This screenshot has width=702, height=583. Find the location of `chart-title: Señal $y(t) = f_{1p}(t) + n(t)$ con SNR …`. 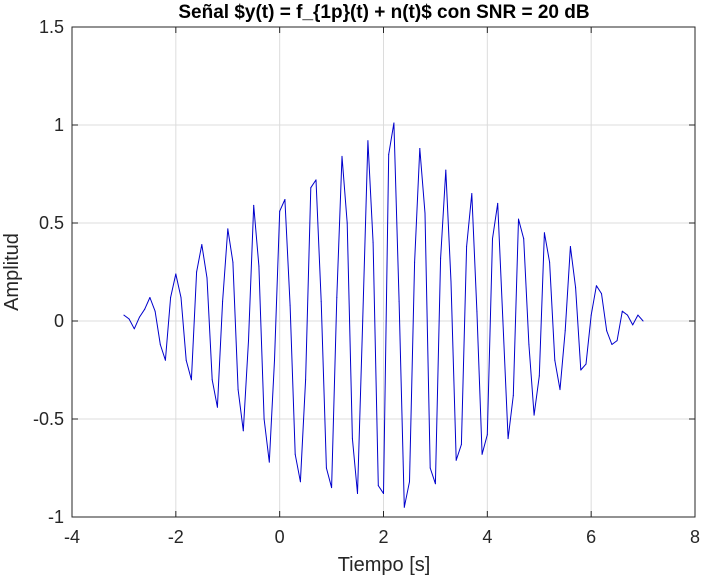

chart-title: Señal $y(t) = f_{1p}(t) + n(t)$ con SNR … is located at coordinates (383, 12).